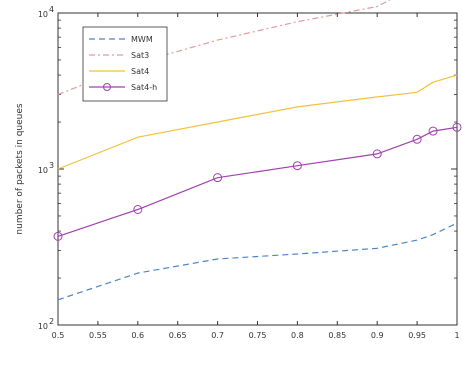  Describe the element at coordinates (178, 335) in the screenshot. I see `x-tick-label: 0.65` at that location.